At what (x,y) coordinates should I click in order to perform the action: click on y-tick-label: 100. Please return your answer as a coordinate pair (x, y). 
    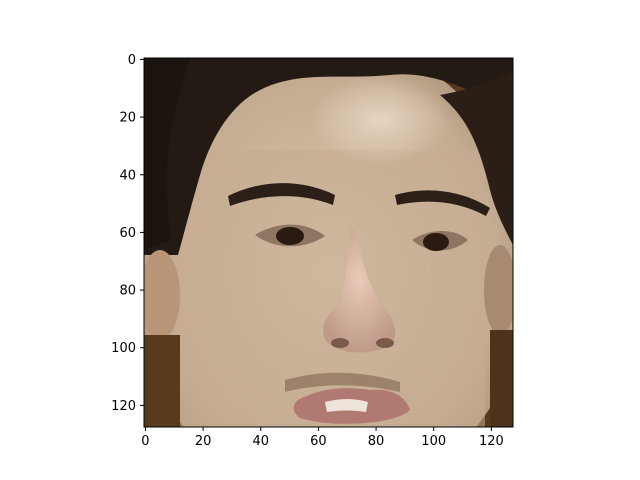
    Looking at the image, I should click on (123, 348).